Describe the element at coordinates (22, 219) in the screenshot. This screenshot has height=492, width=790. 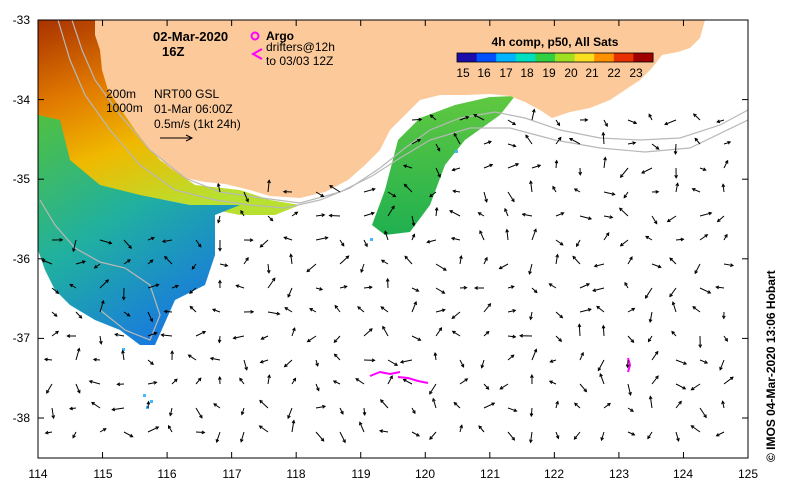
I see `latitude-axis: -33 -34 -35 -36 -37 -38` at that location.